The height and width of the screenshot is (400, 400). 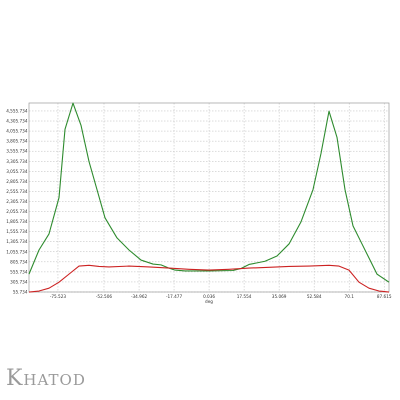 What do you see at coordinates (19, 281) in the screenshot?
I see `y-tick-label: 305.734` at bounding box center [19, 281].